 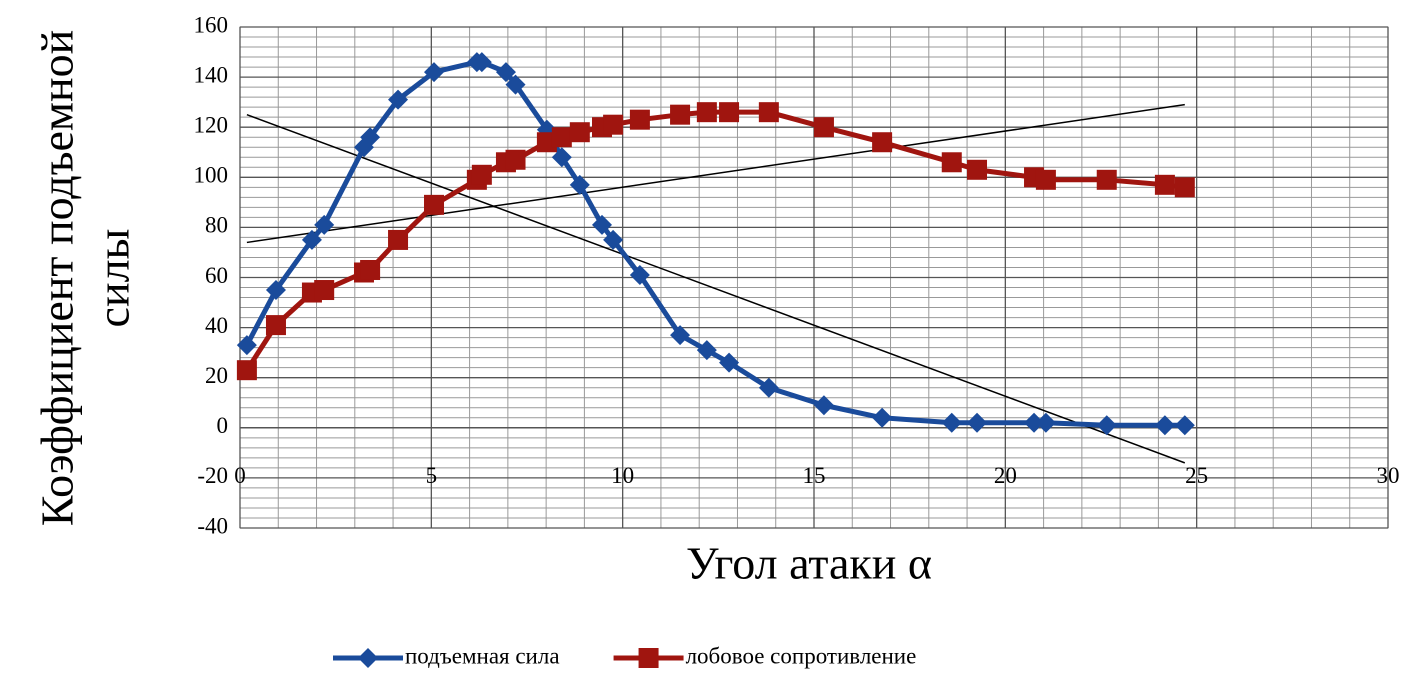 What do you see at coordinates (113, 278) in the screenshot?
I see `y-axis-title: силы` at bounding box center [113, 278].